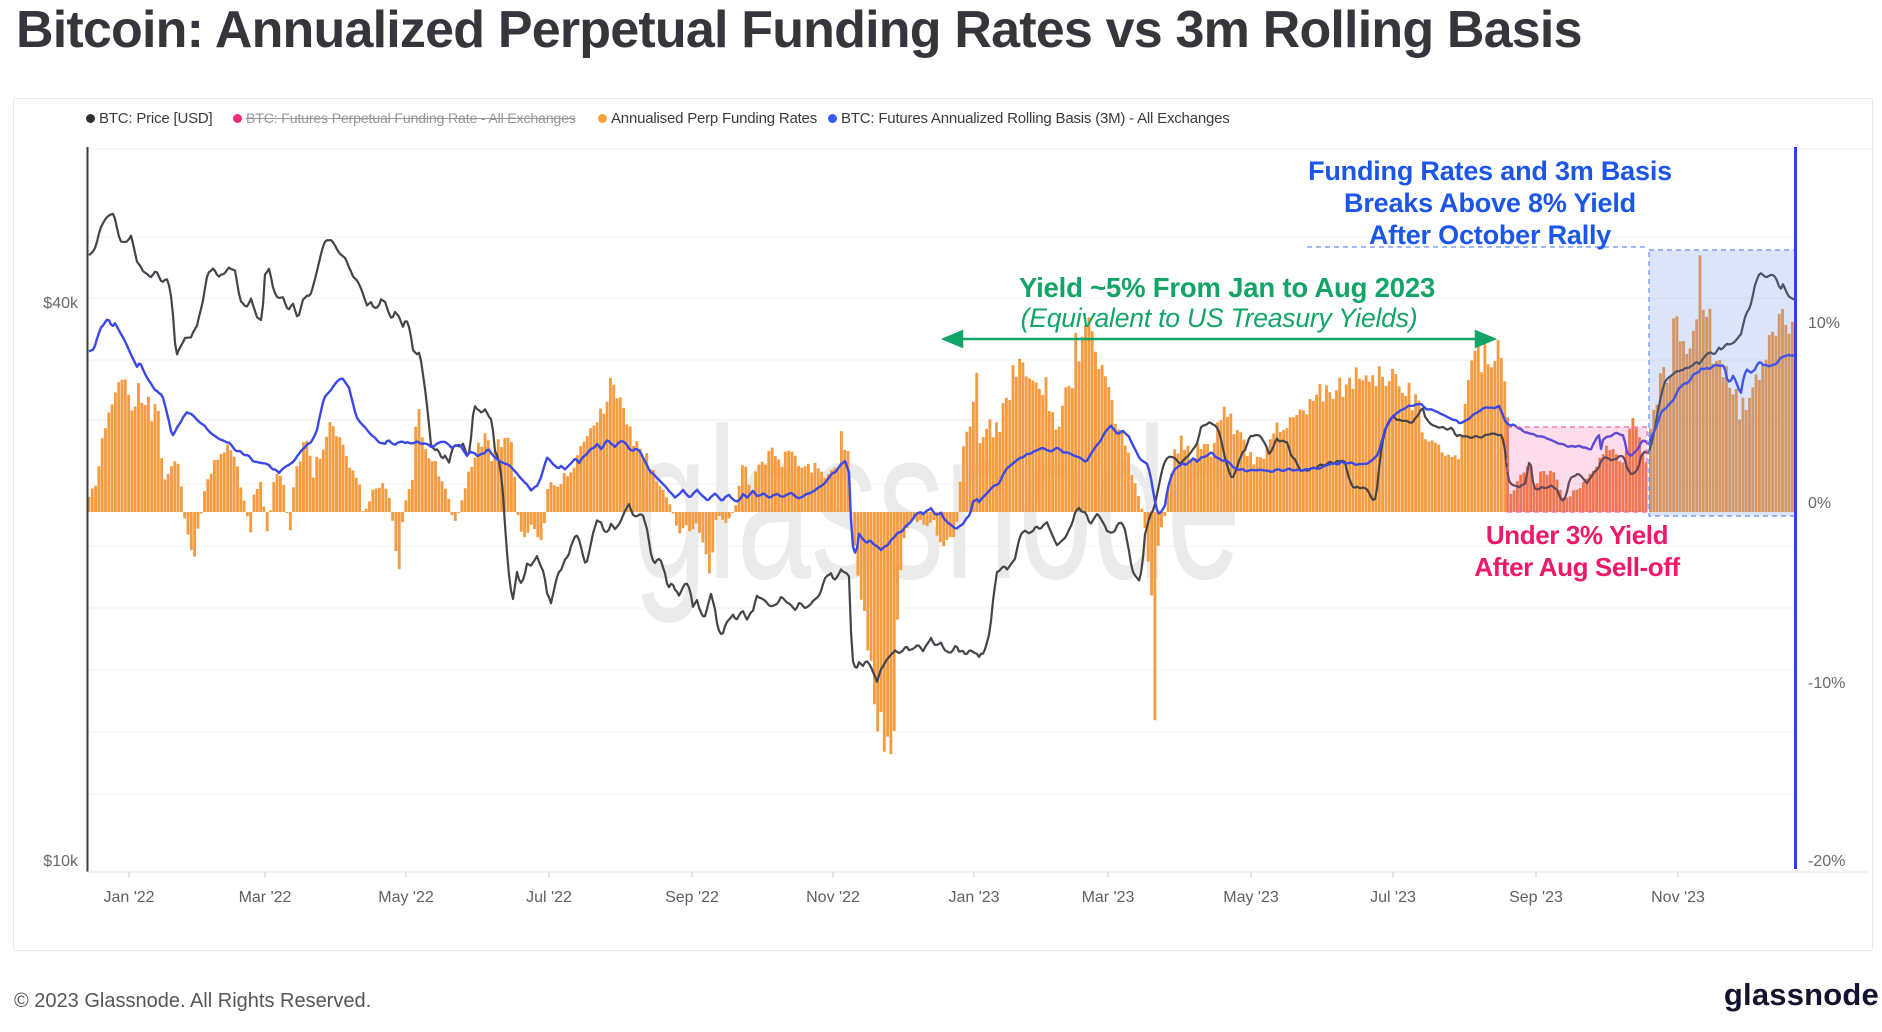 Image resolution: width=1882 pixels, height=1032 pixels. What do you see at coordinates (937, 503) in the screenshot?
I see `svg-text: glassnode` at bounding box center [937, 503].